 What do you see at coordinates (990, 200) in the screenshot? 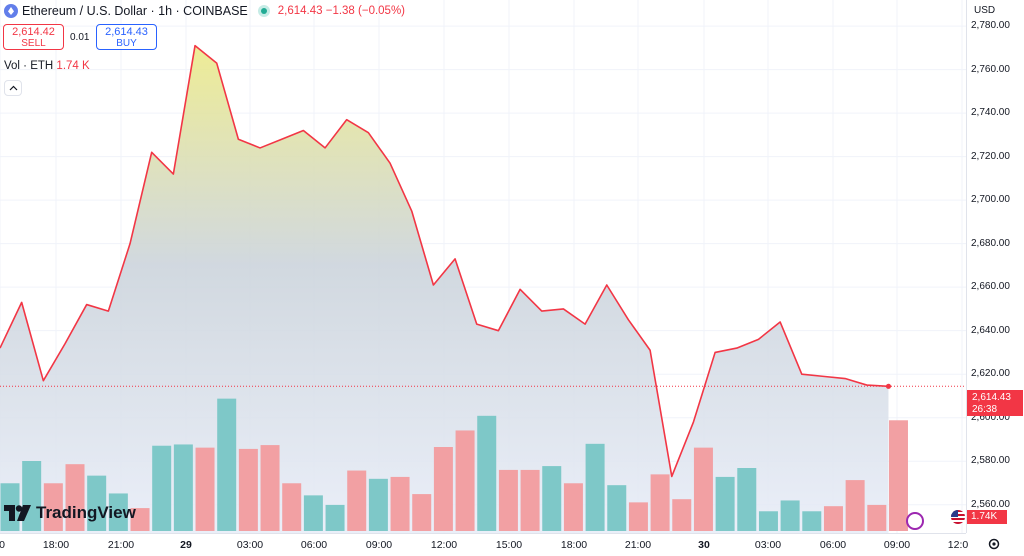
I see `price-tick-label: 2,700.00` at bounding box center [990, 200].